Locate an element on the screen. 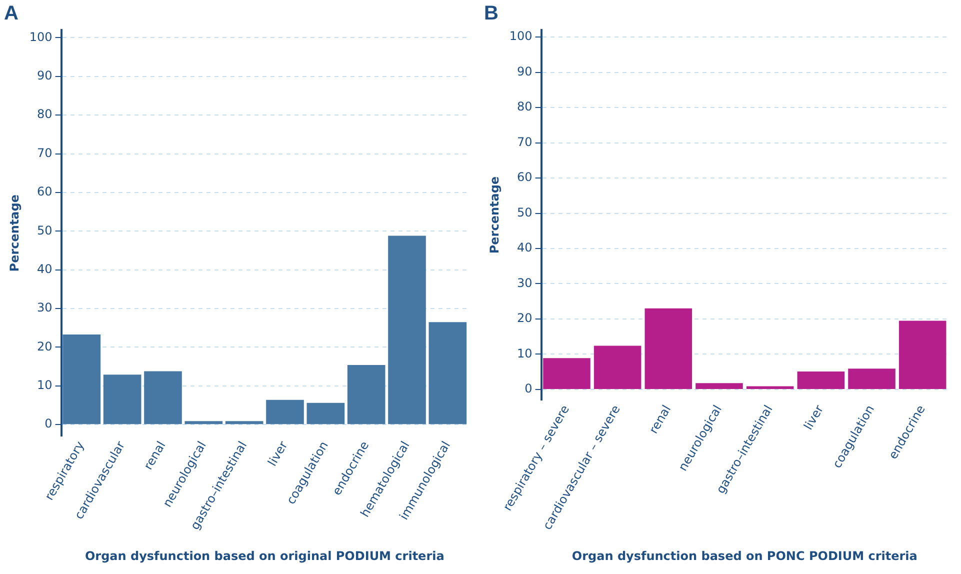  chart-title: A is located at coordinates (11, 13).